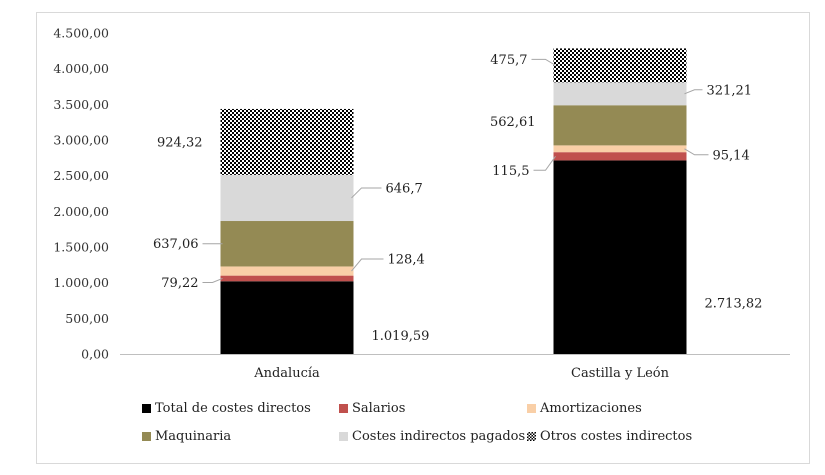 This screenshot has height=475, width=825. What do you see at coordinates (404, 188) in the screenshot?
I see `data-label: 646,7` at bounding box center [404, 188].